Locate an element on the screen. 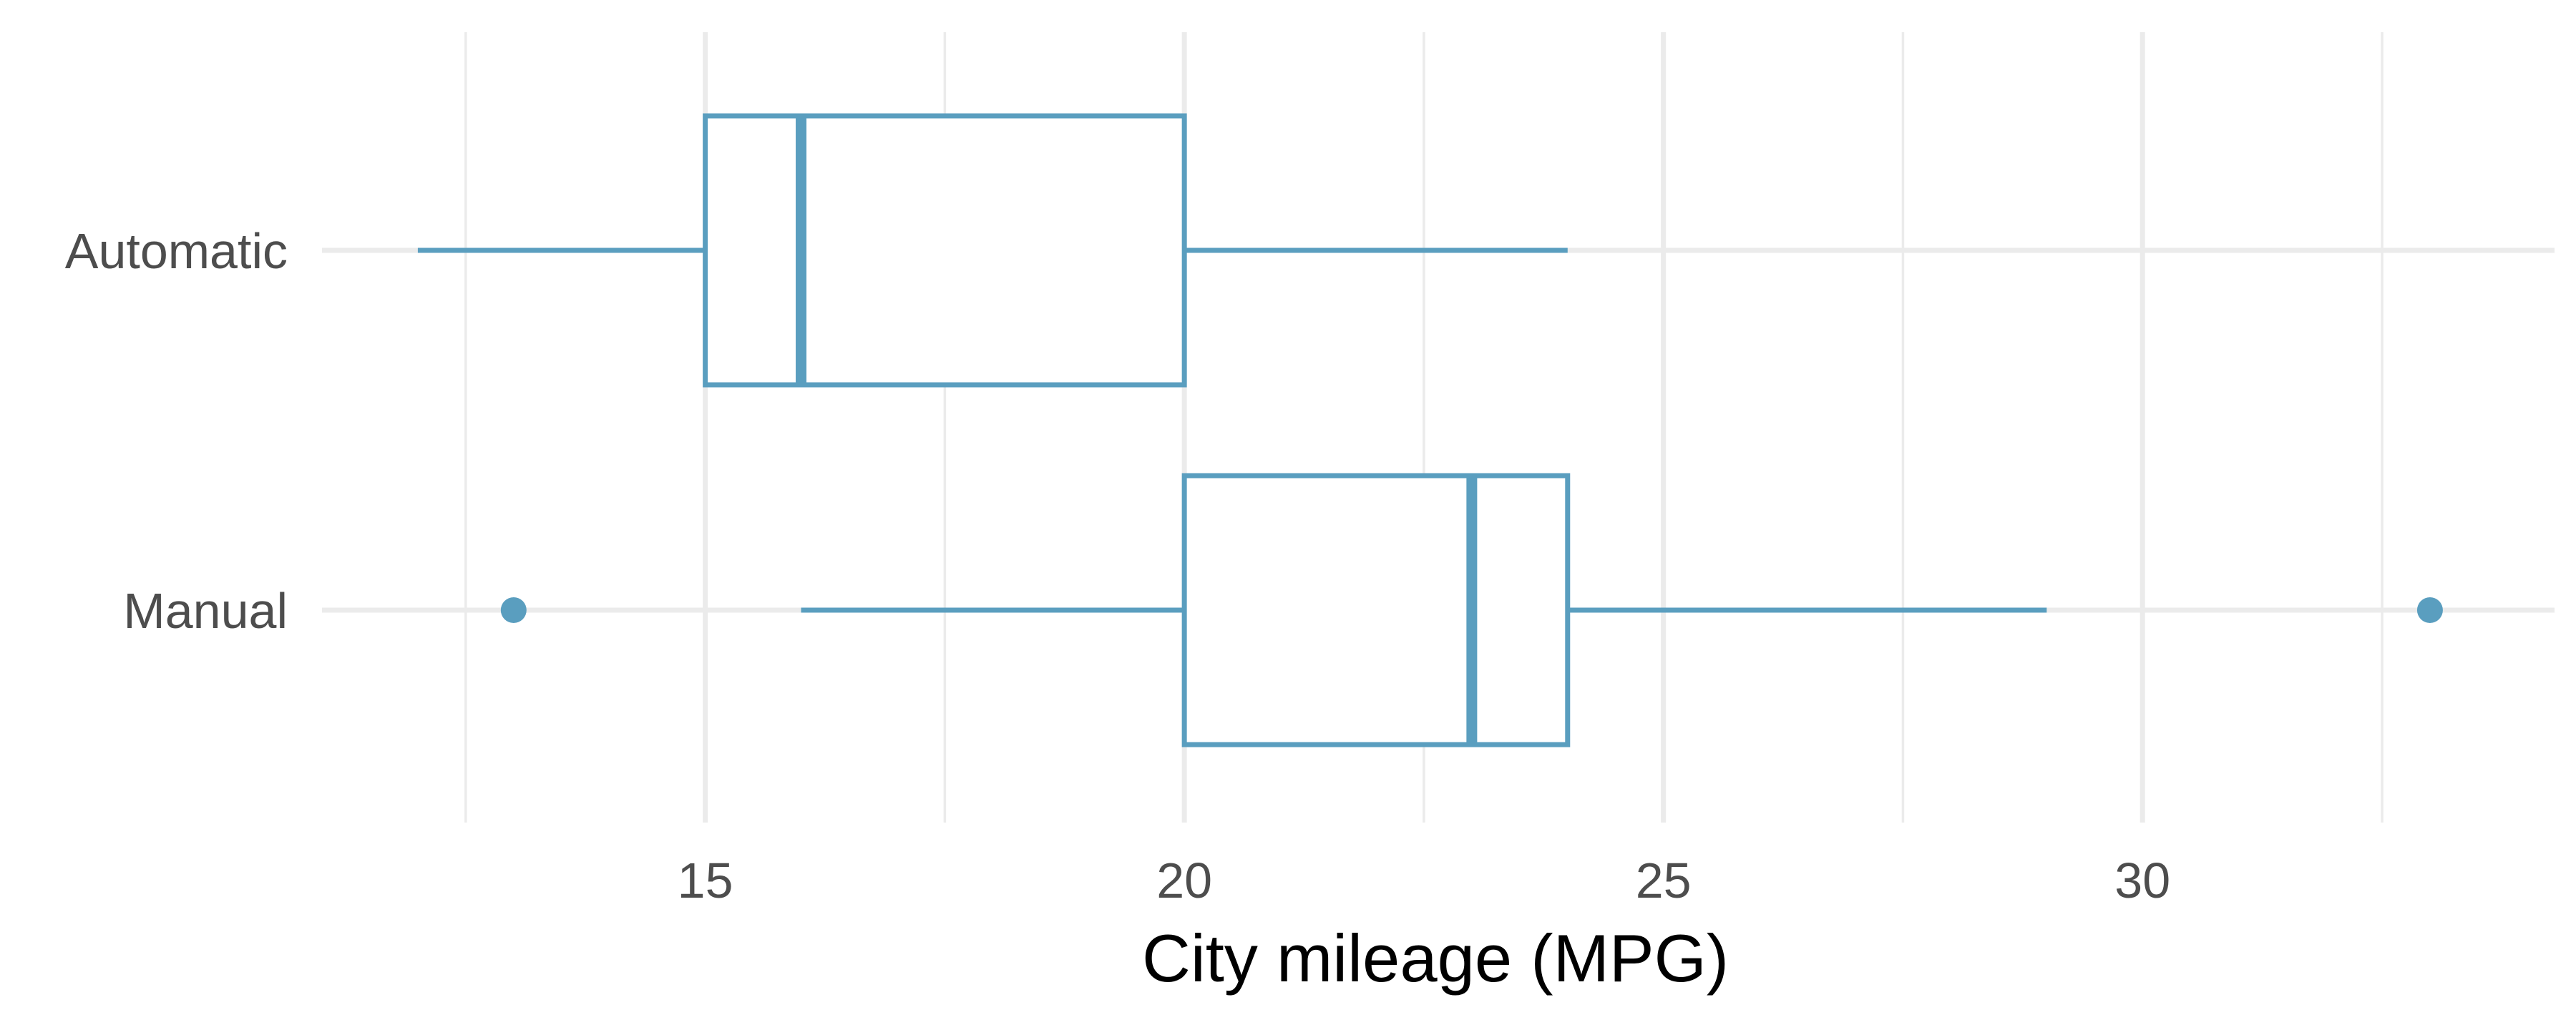 Image resolution: width=2576 pixels, height=1030 pixels. x-axis-title: City mileage (MPG) is located at coordinates (1435, 959).